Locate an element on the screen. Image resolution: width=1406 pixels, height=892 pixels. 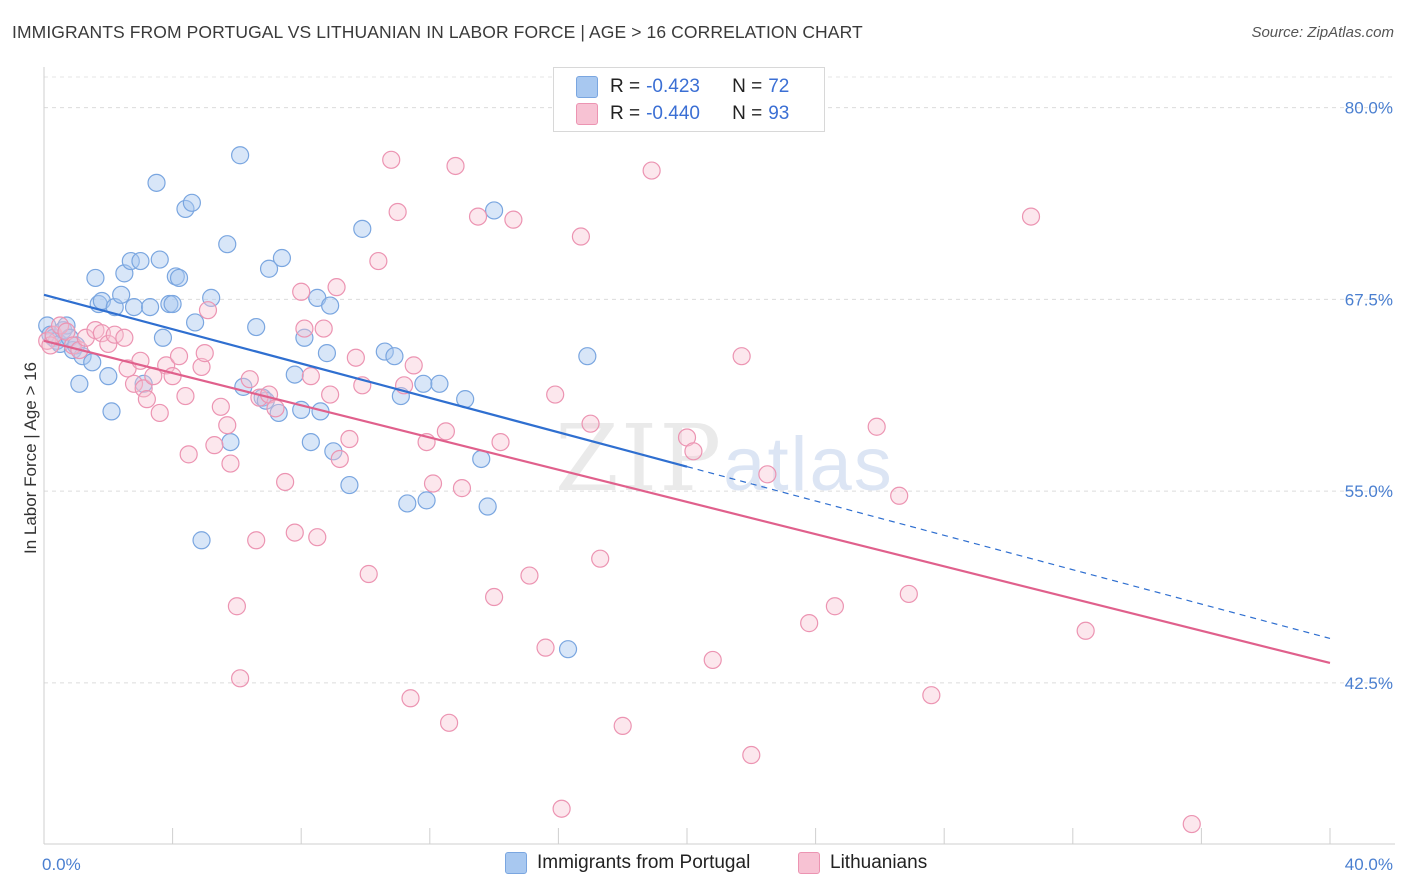
bottom-legend-swatch-portugal is located at coordinates (516, 863).